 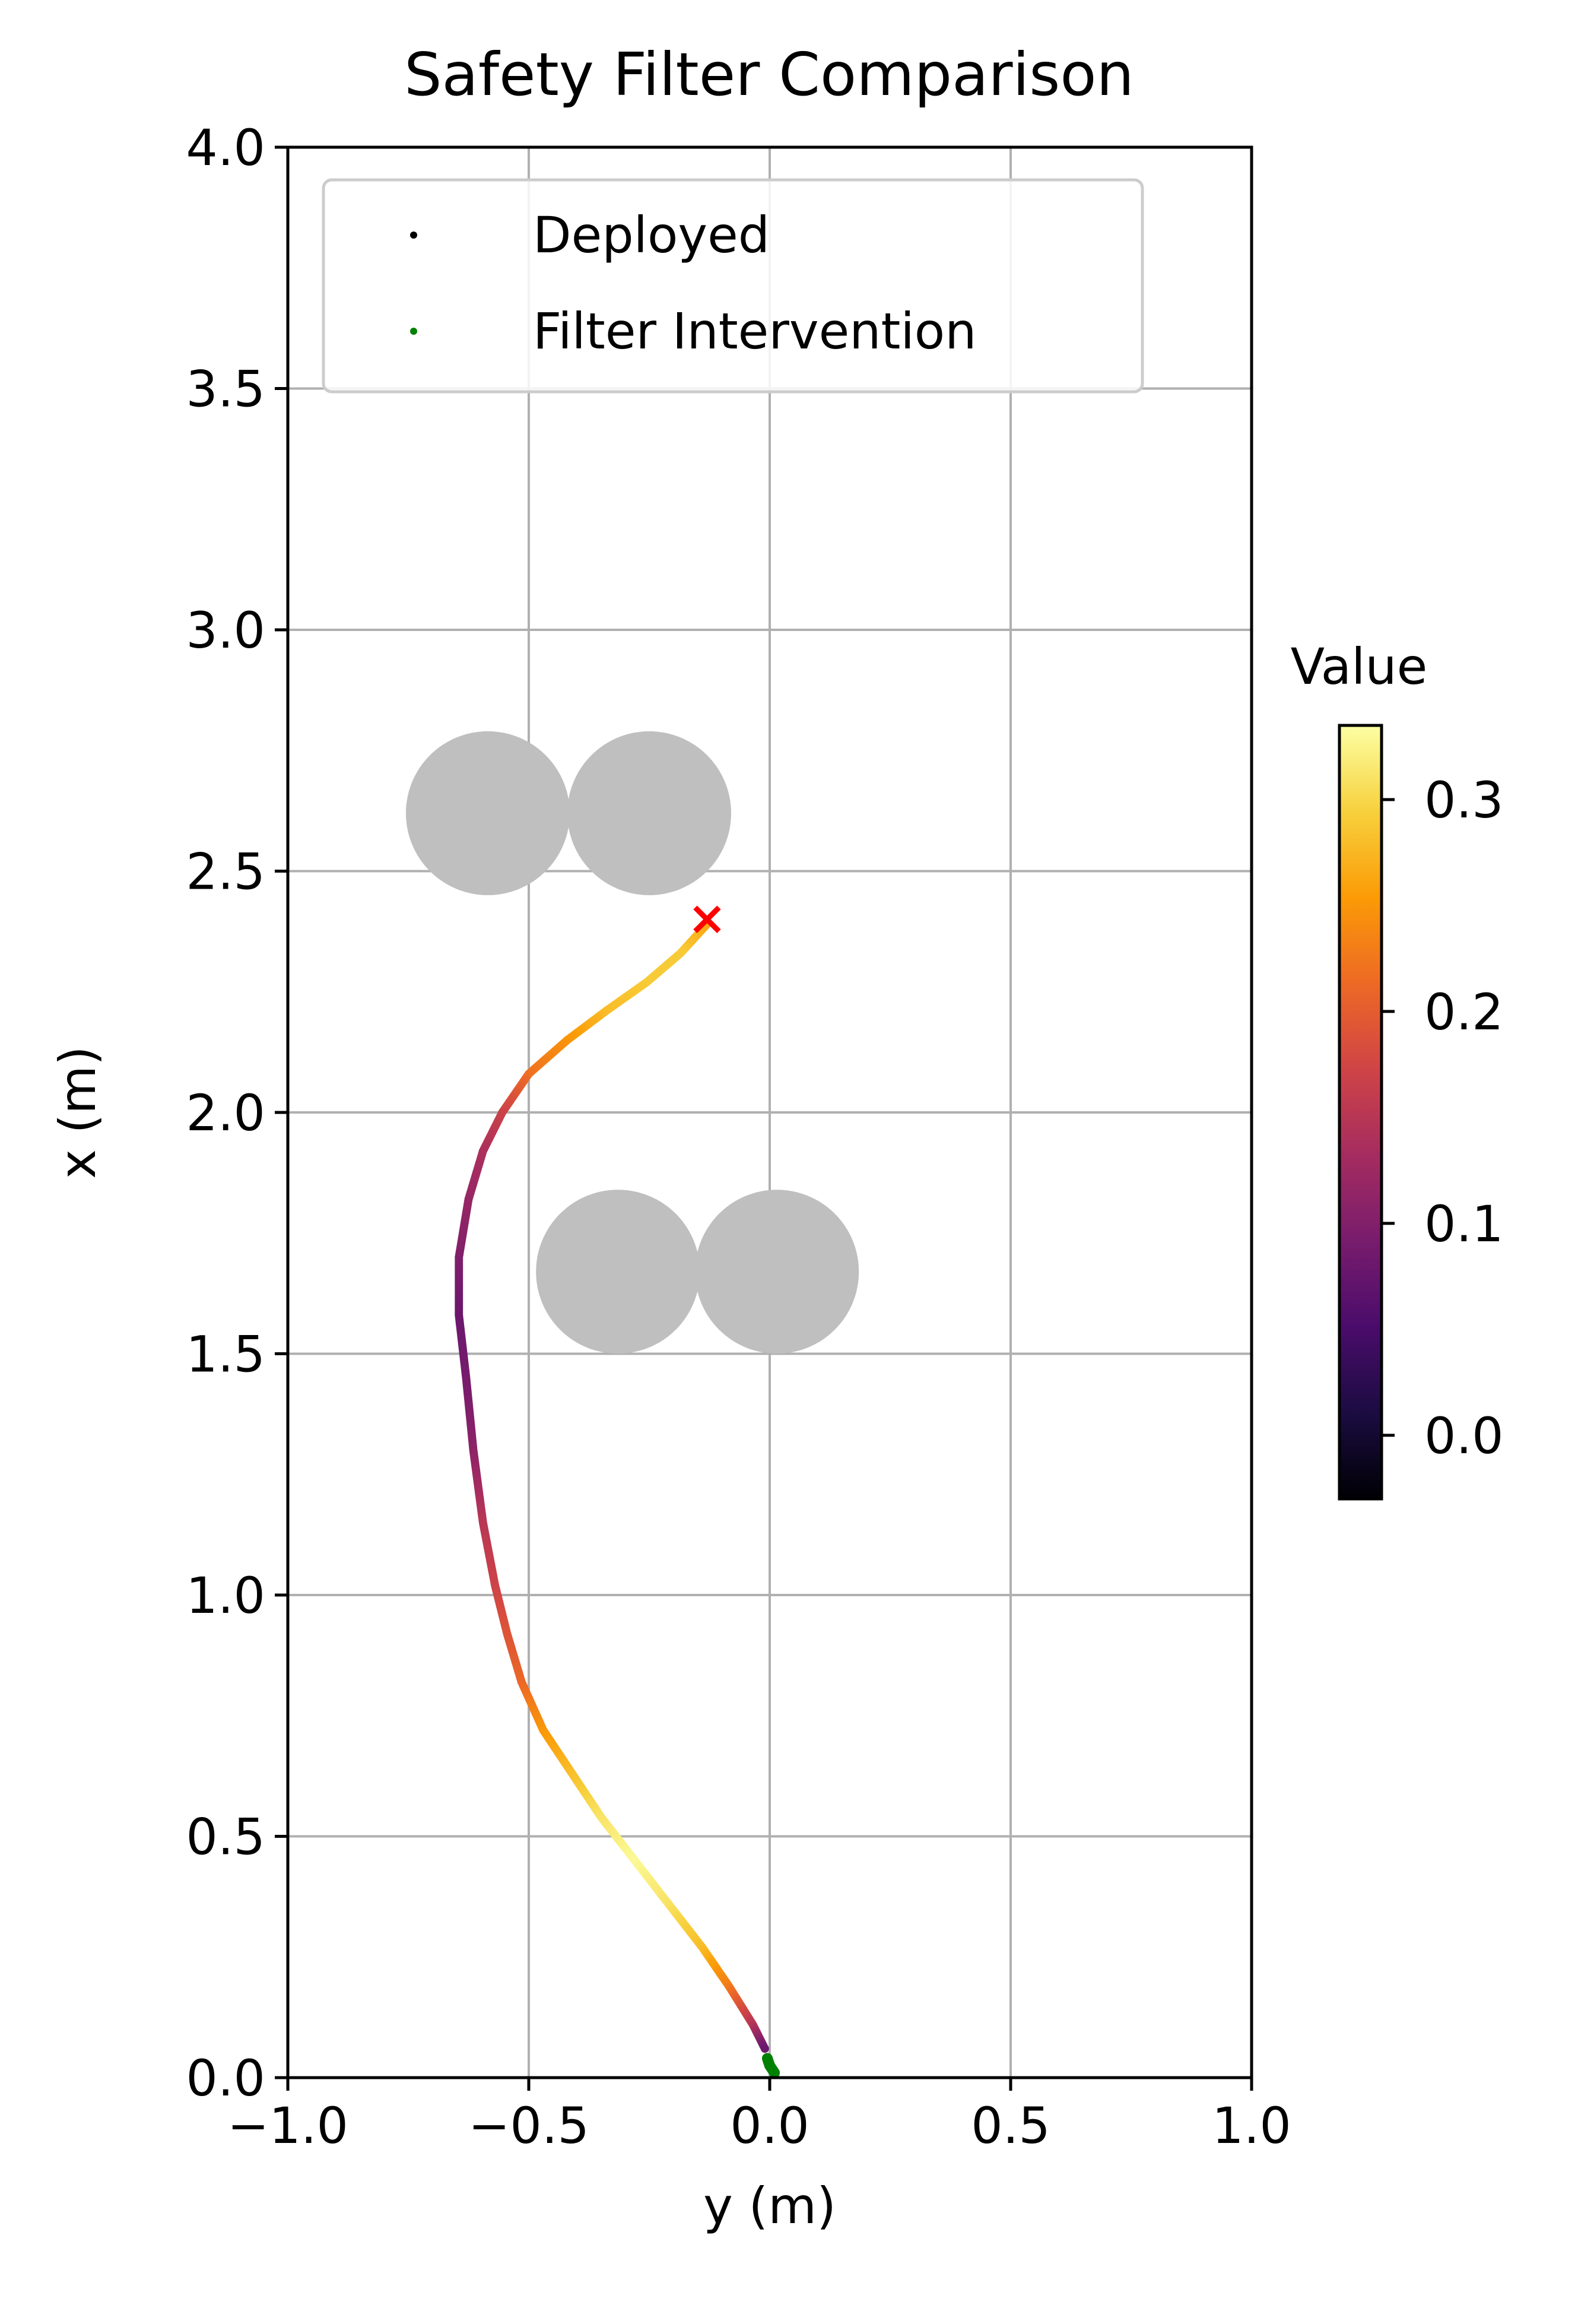 I want to click on goal-marker, so click(x=707, y=919).